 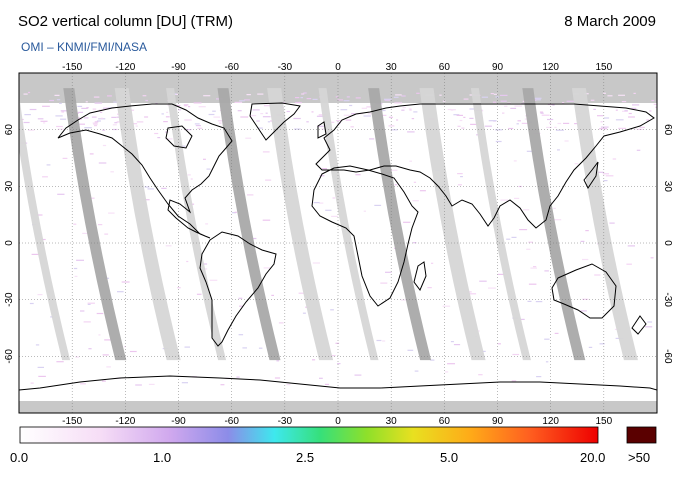 I want to click on lon-tick-label: -60, so click(x=231, y=421).